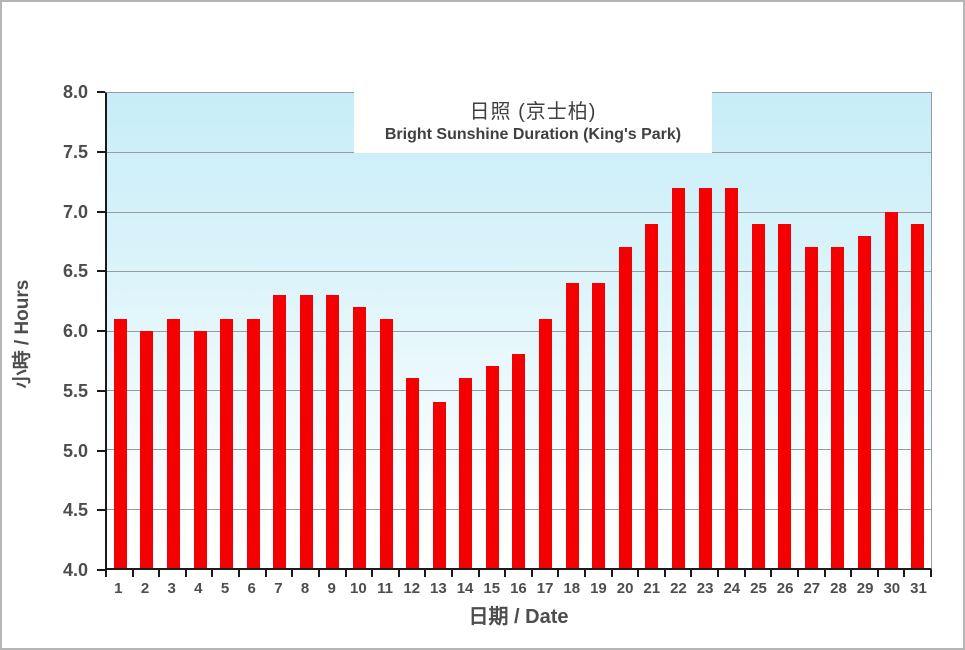 The height and width of the screenshot is (650, 965). What do you see at coordinates (225, 588) in the screenshot?
I see `x-tick-label-5: 5` at bounding box center [225, 588].